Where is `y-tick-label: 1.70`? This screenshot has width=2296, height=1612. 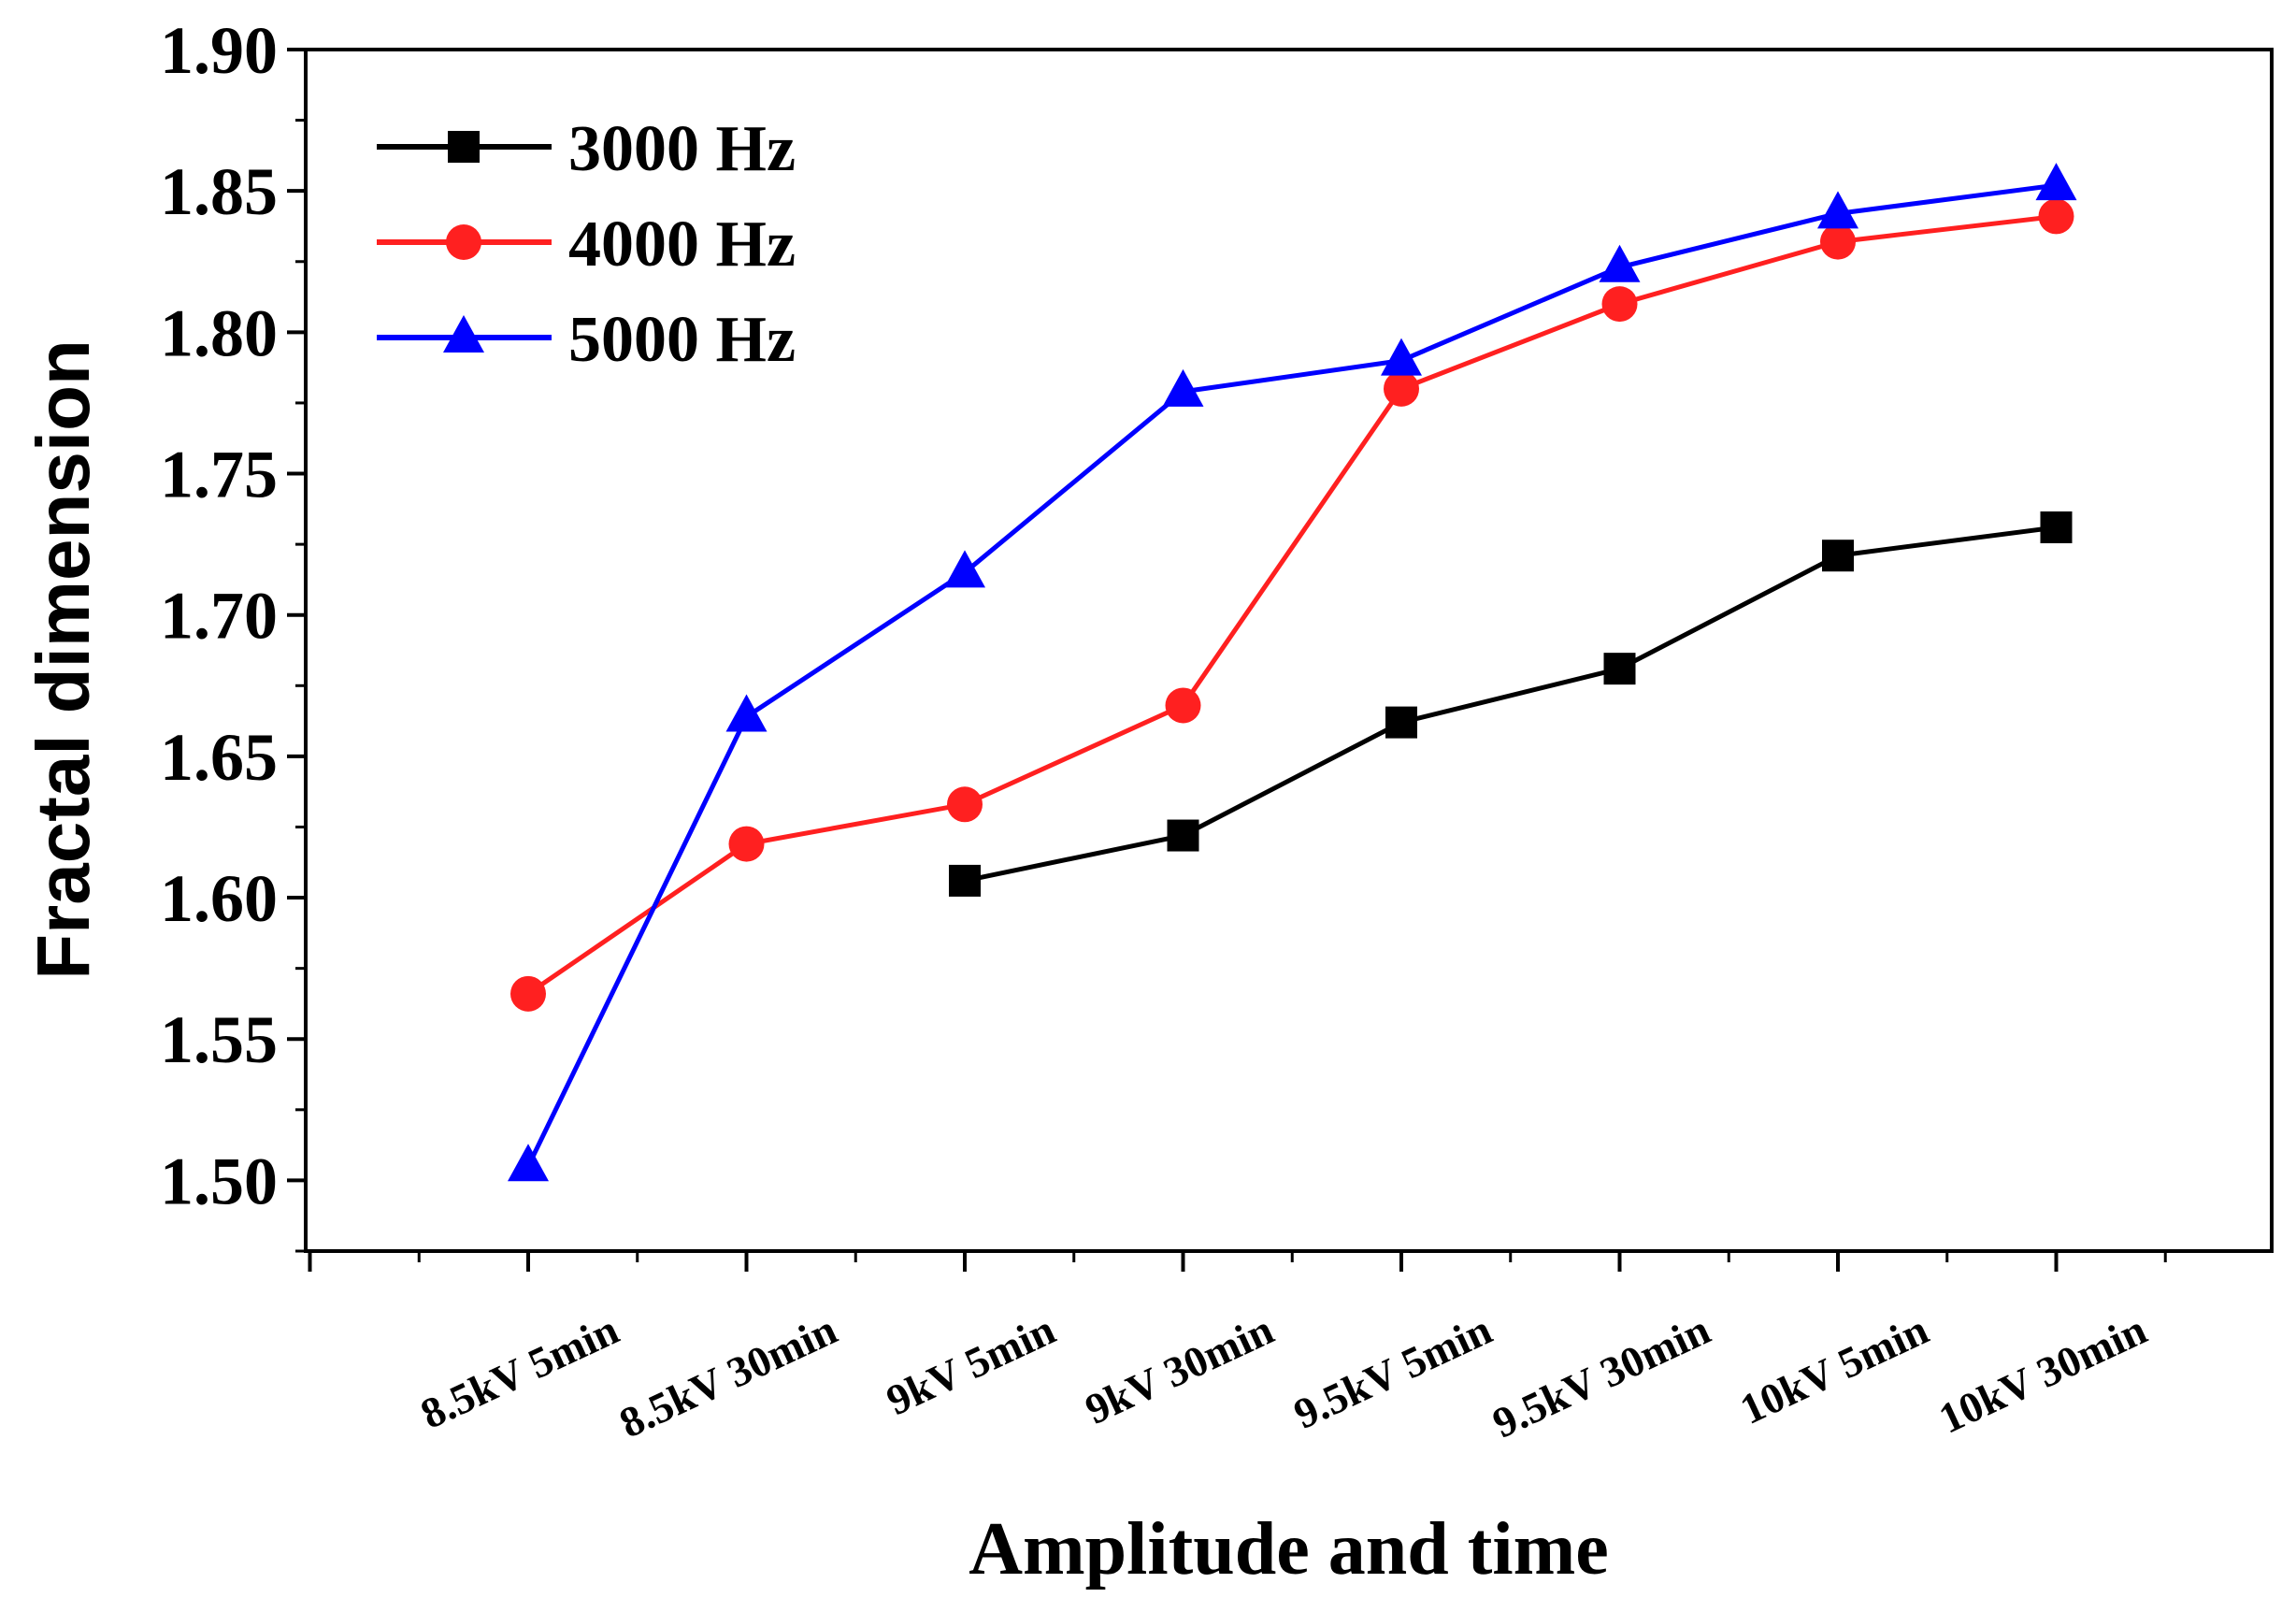
y-tick-label: 1.70 is located at coordinates (219, 616).